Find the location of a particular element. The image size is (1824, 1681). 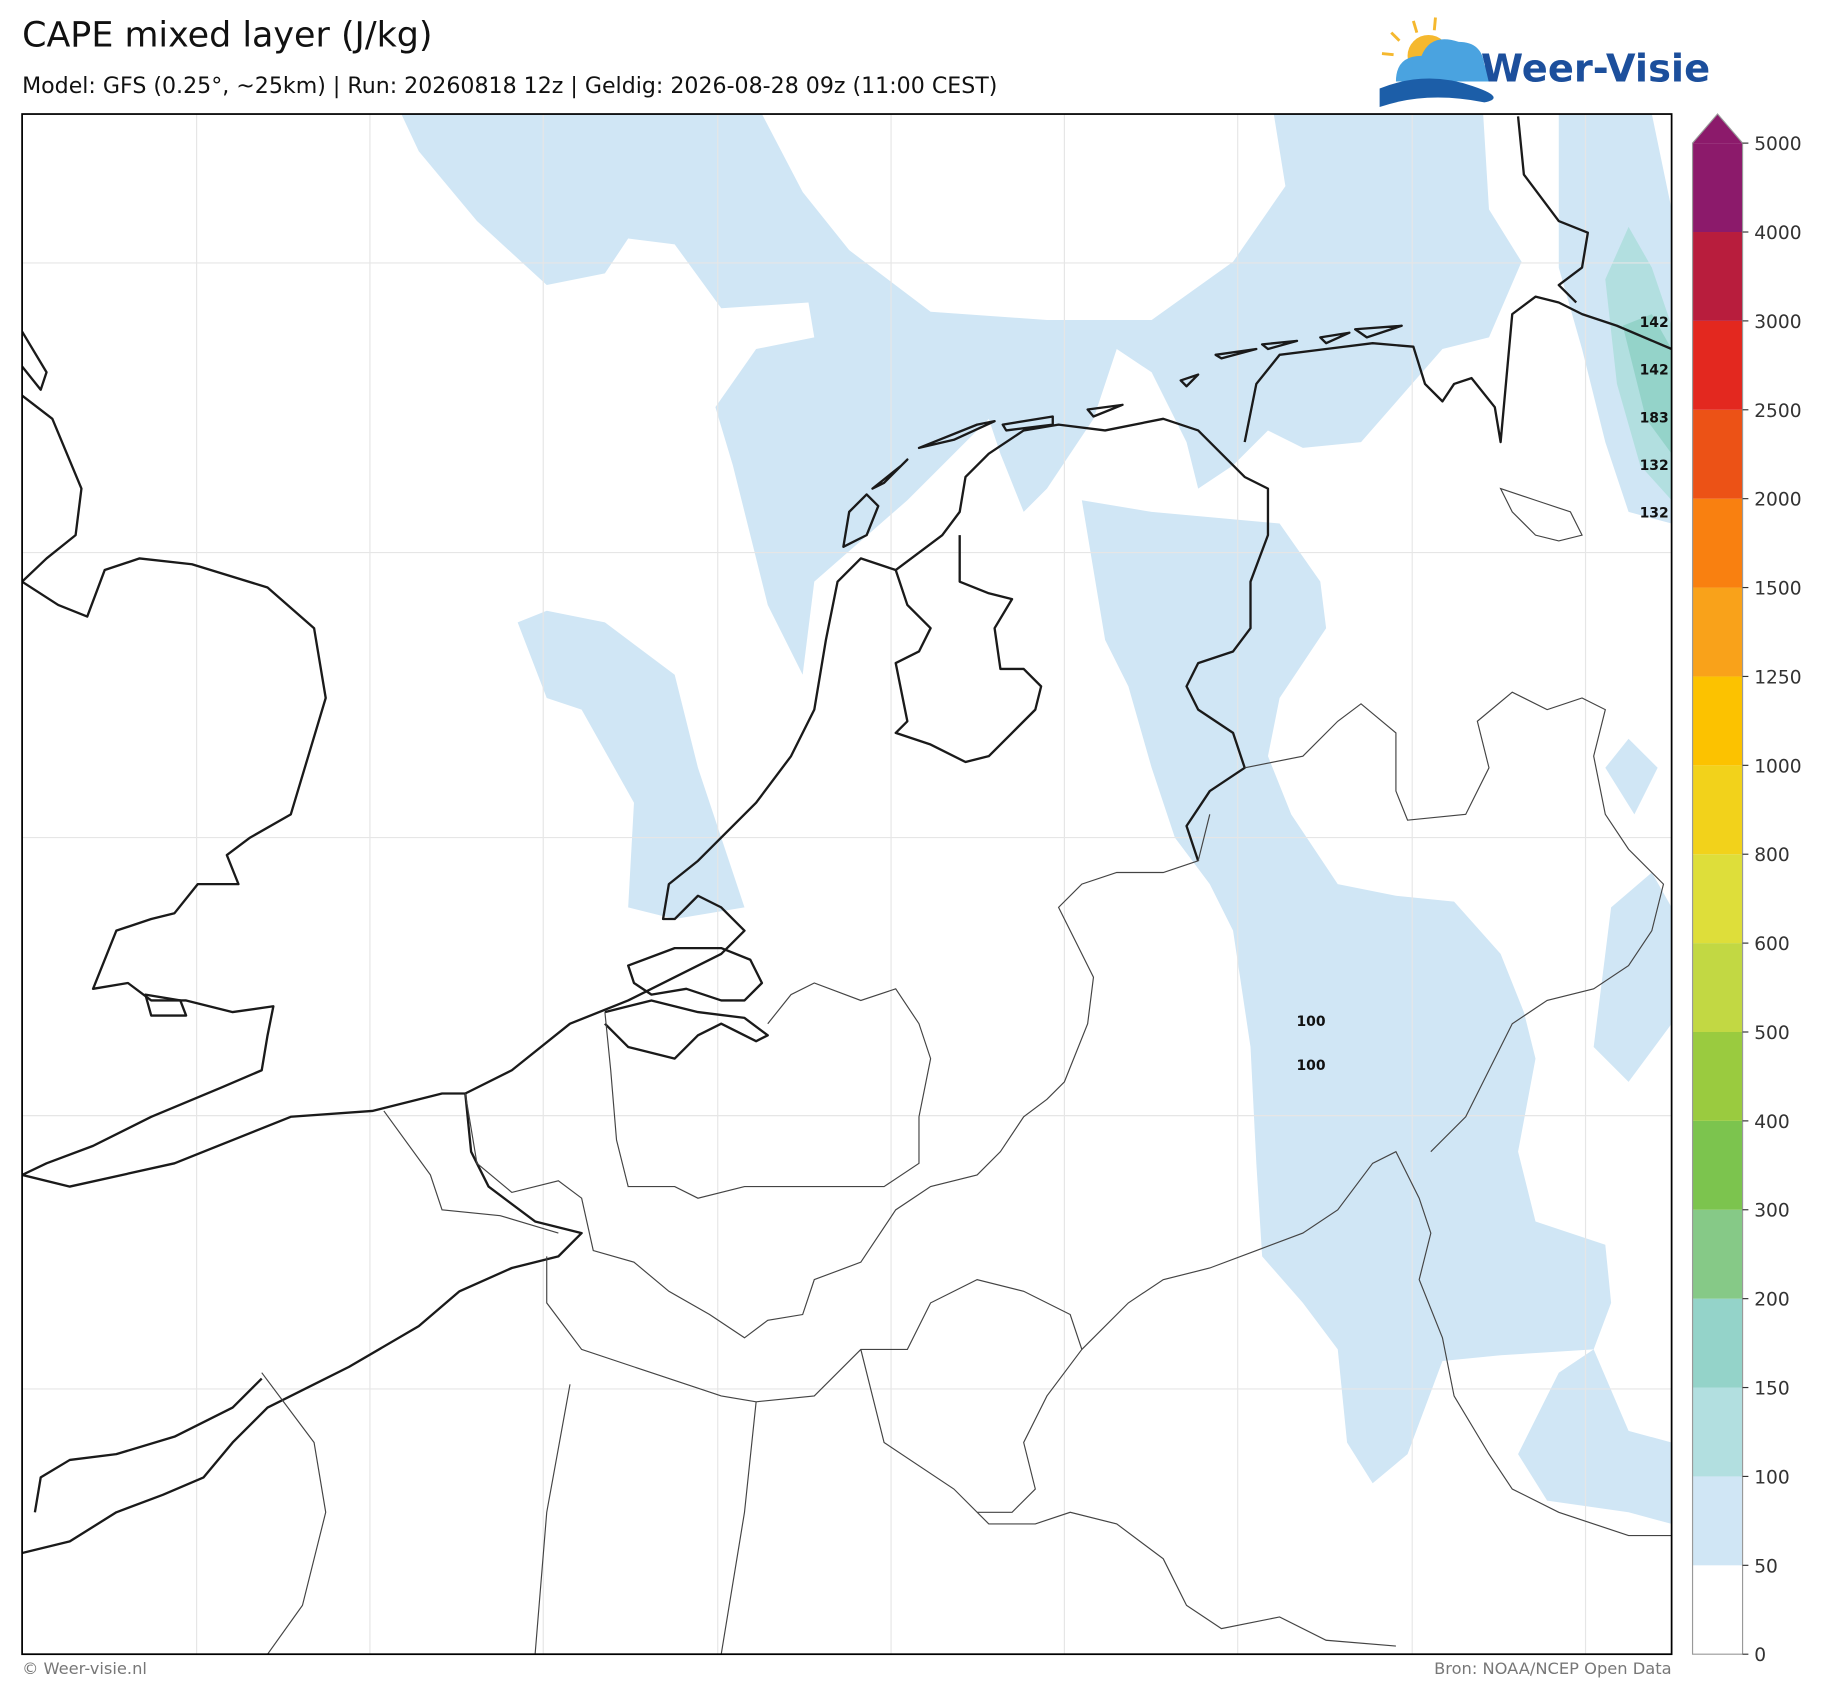

contour-label: 183 is located at coordinates (1654, 418).